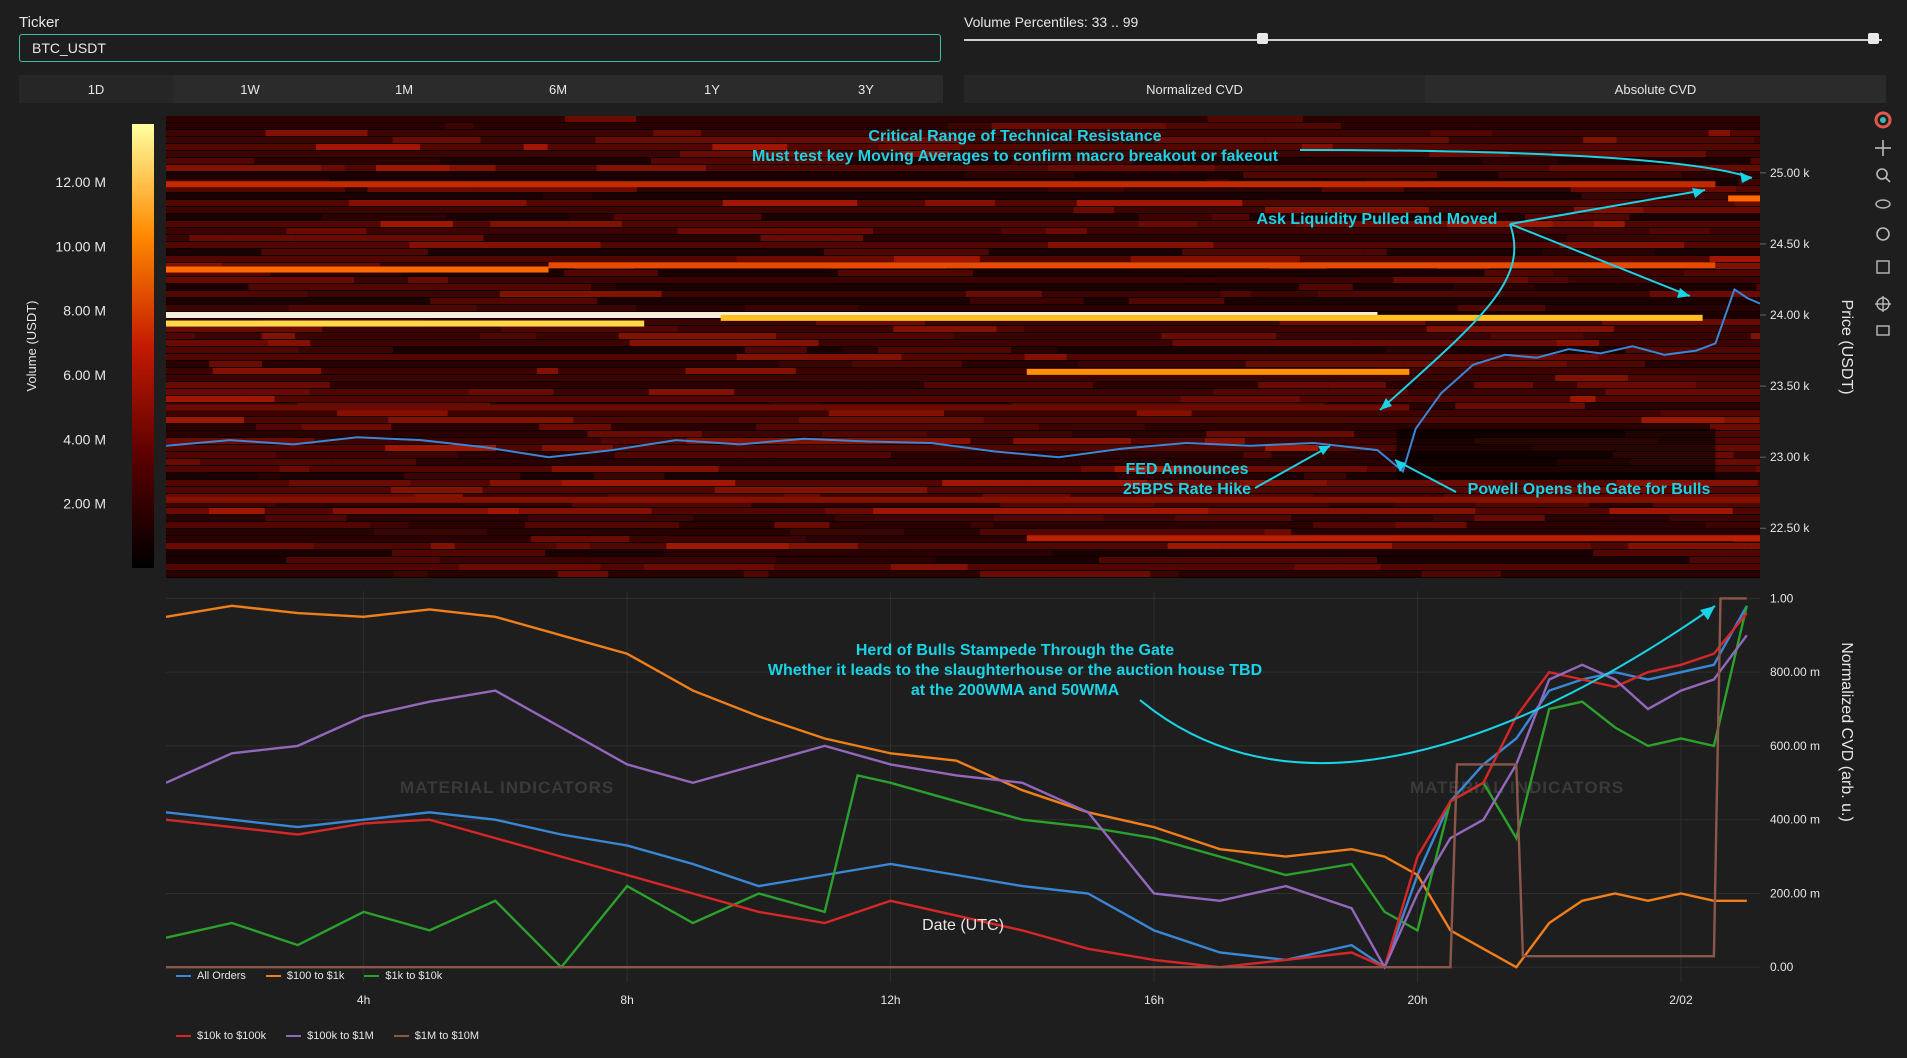  What do you see at coordinates (404, 89) in the screenshot?
I see `tab-1m: 1M` at bounding box center [404, 89].